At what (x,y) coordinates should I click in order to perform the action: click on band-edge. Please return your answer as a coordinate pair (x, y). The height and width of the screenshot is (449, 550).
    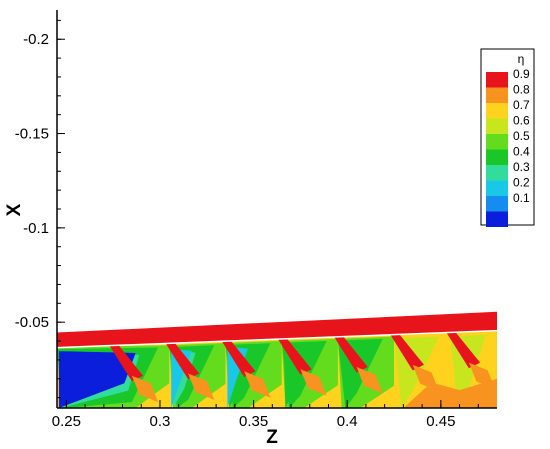
    Looking at the image, I should click on (277, 339).